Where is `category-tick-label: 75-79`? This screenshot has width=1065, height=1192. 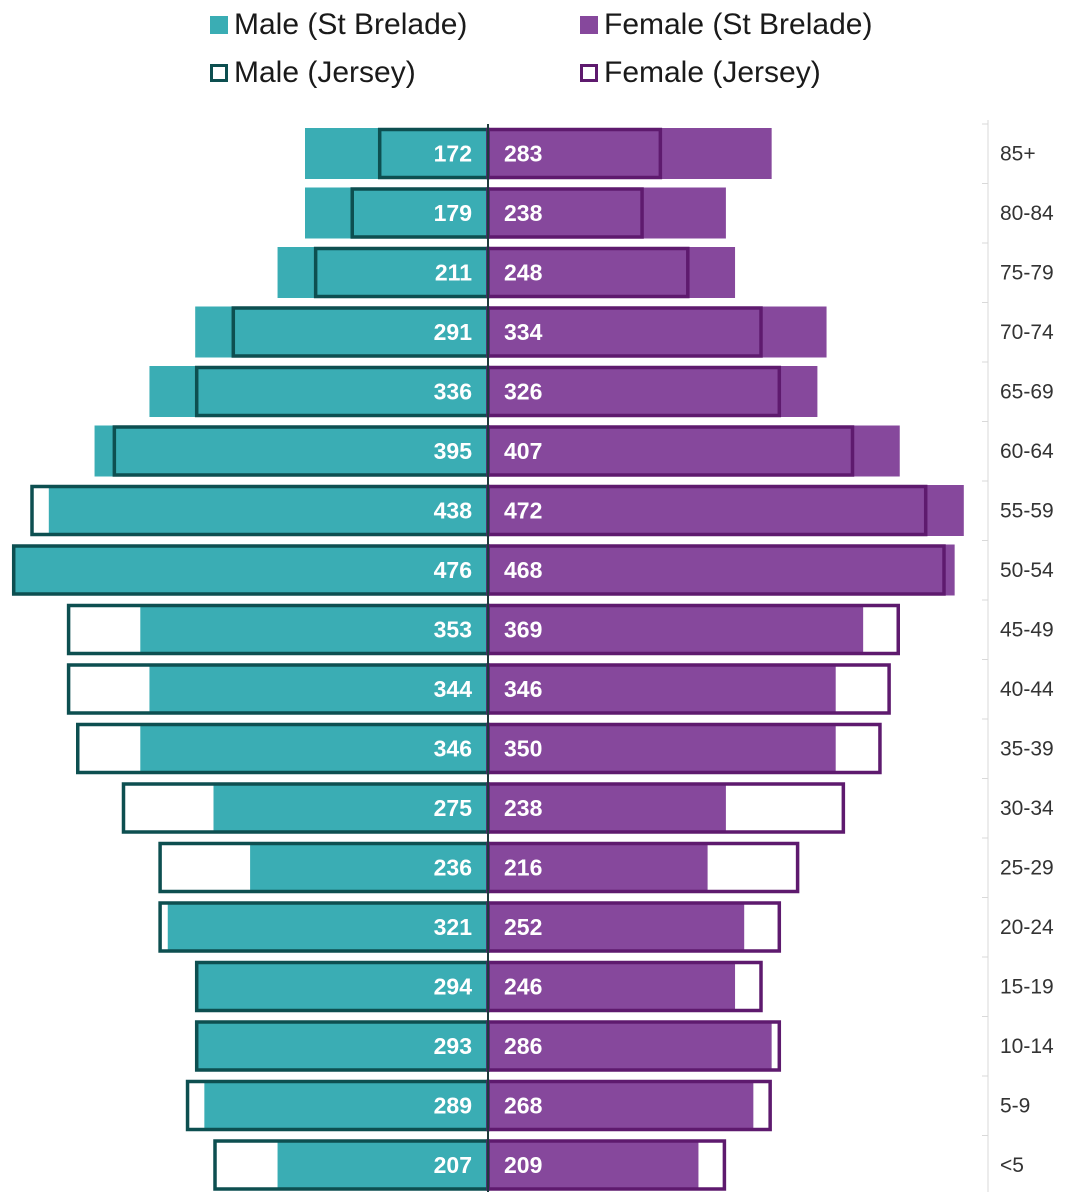
category-tick-label: 75-79 is located at coordinates (1027, 273).